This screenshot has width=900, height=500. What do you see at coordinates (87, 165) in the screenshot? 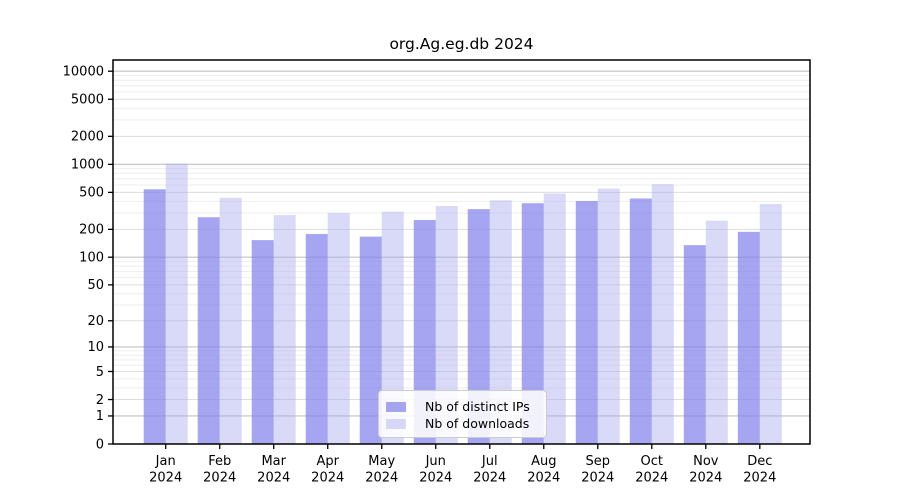
I see `y-tick-label: 1000` at bounding box center [87, 165].